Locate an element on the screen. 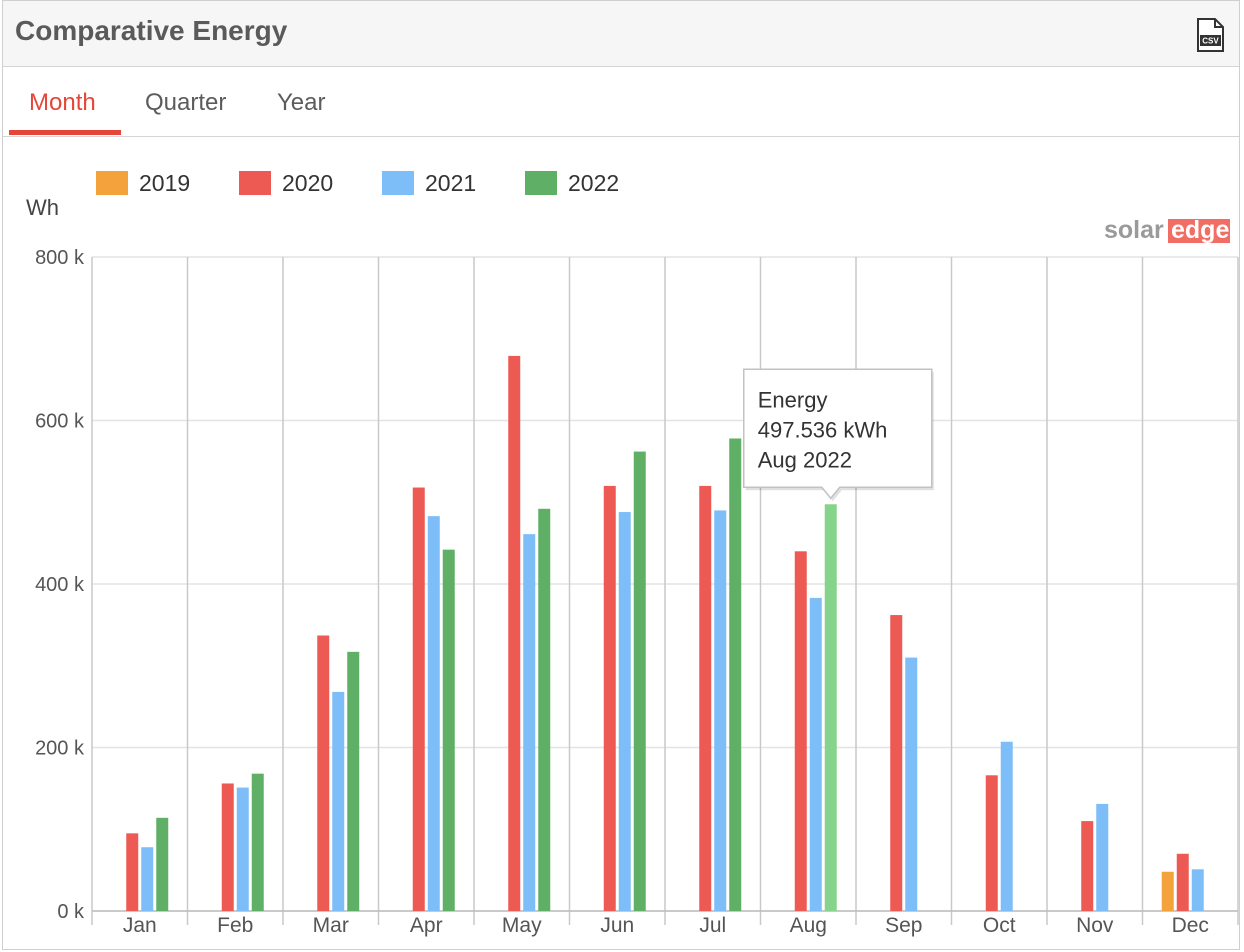 This screenshot has width=1244, height=952. tooltip-line-2: 497.536 kWh is located at coordinates (823, 429).